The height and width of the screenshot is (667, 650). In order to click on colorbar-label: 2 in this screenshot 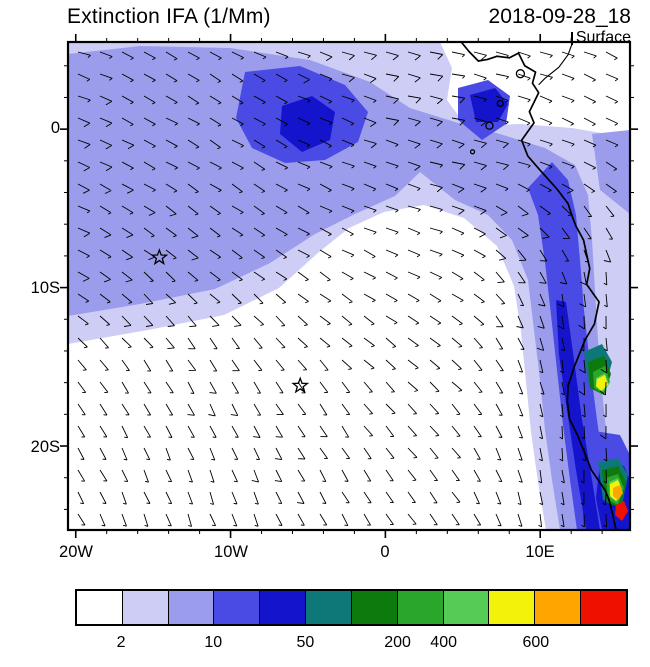, I will do `click(121, 642)`.